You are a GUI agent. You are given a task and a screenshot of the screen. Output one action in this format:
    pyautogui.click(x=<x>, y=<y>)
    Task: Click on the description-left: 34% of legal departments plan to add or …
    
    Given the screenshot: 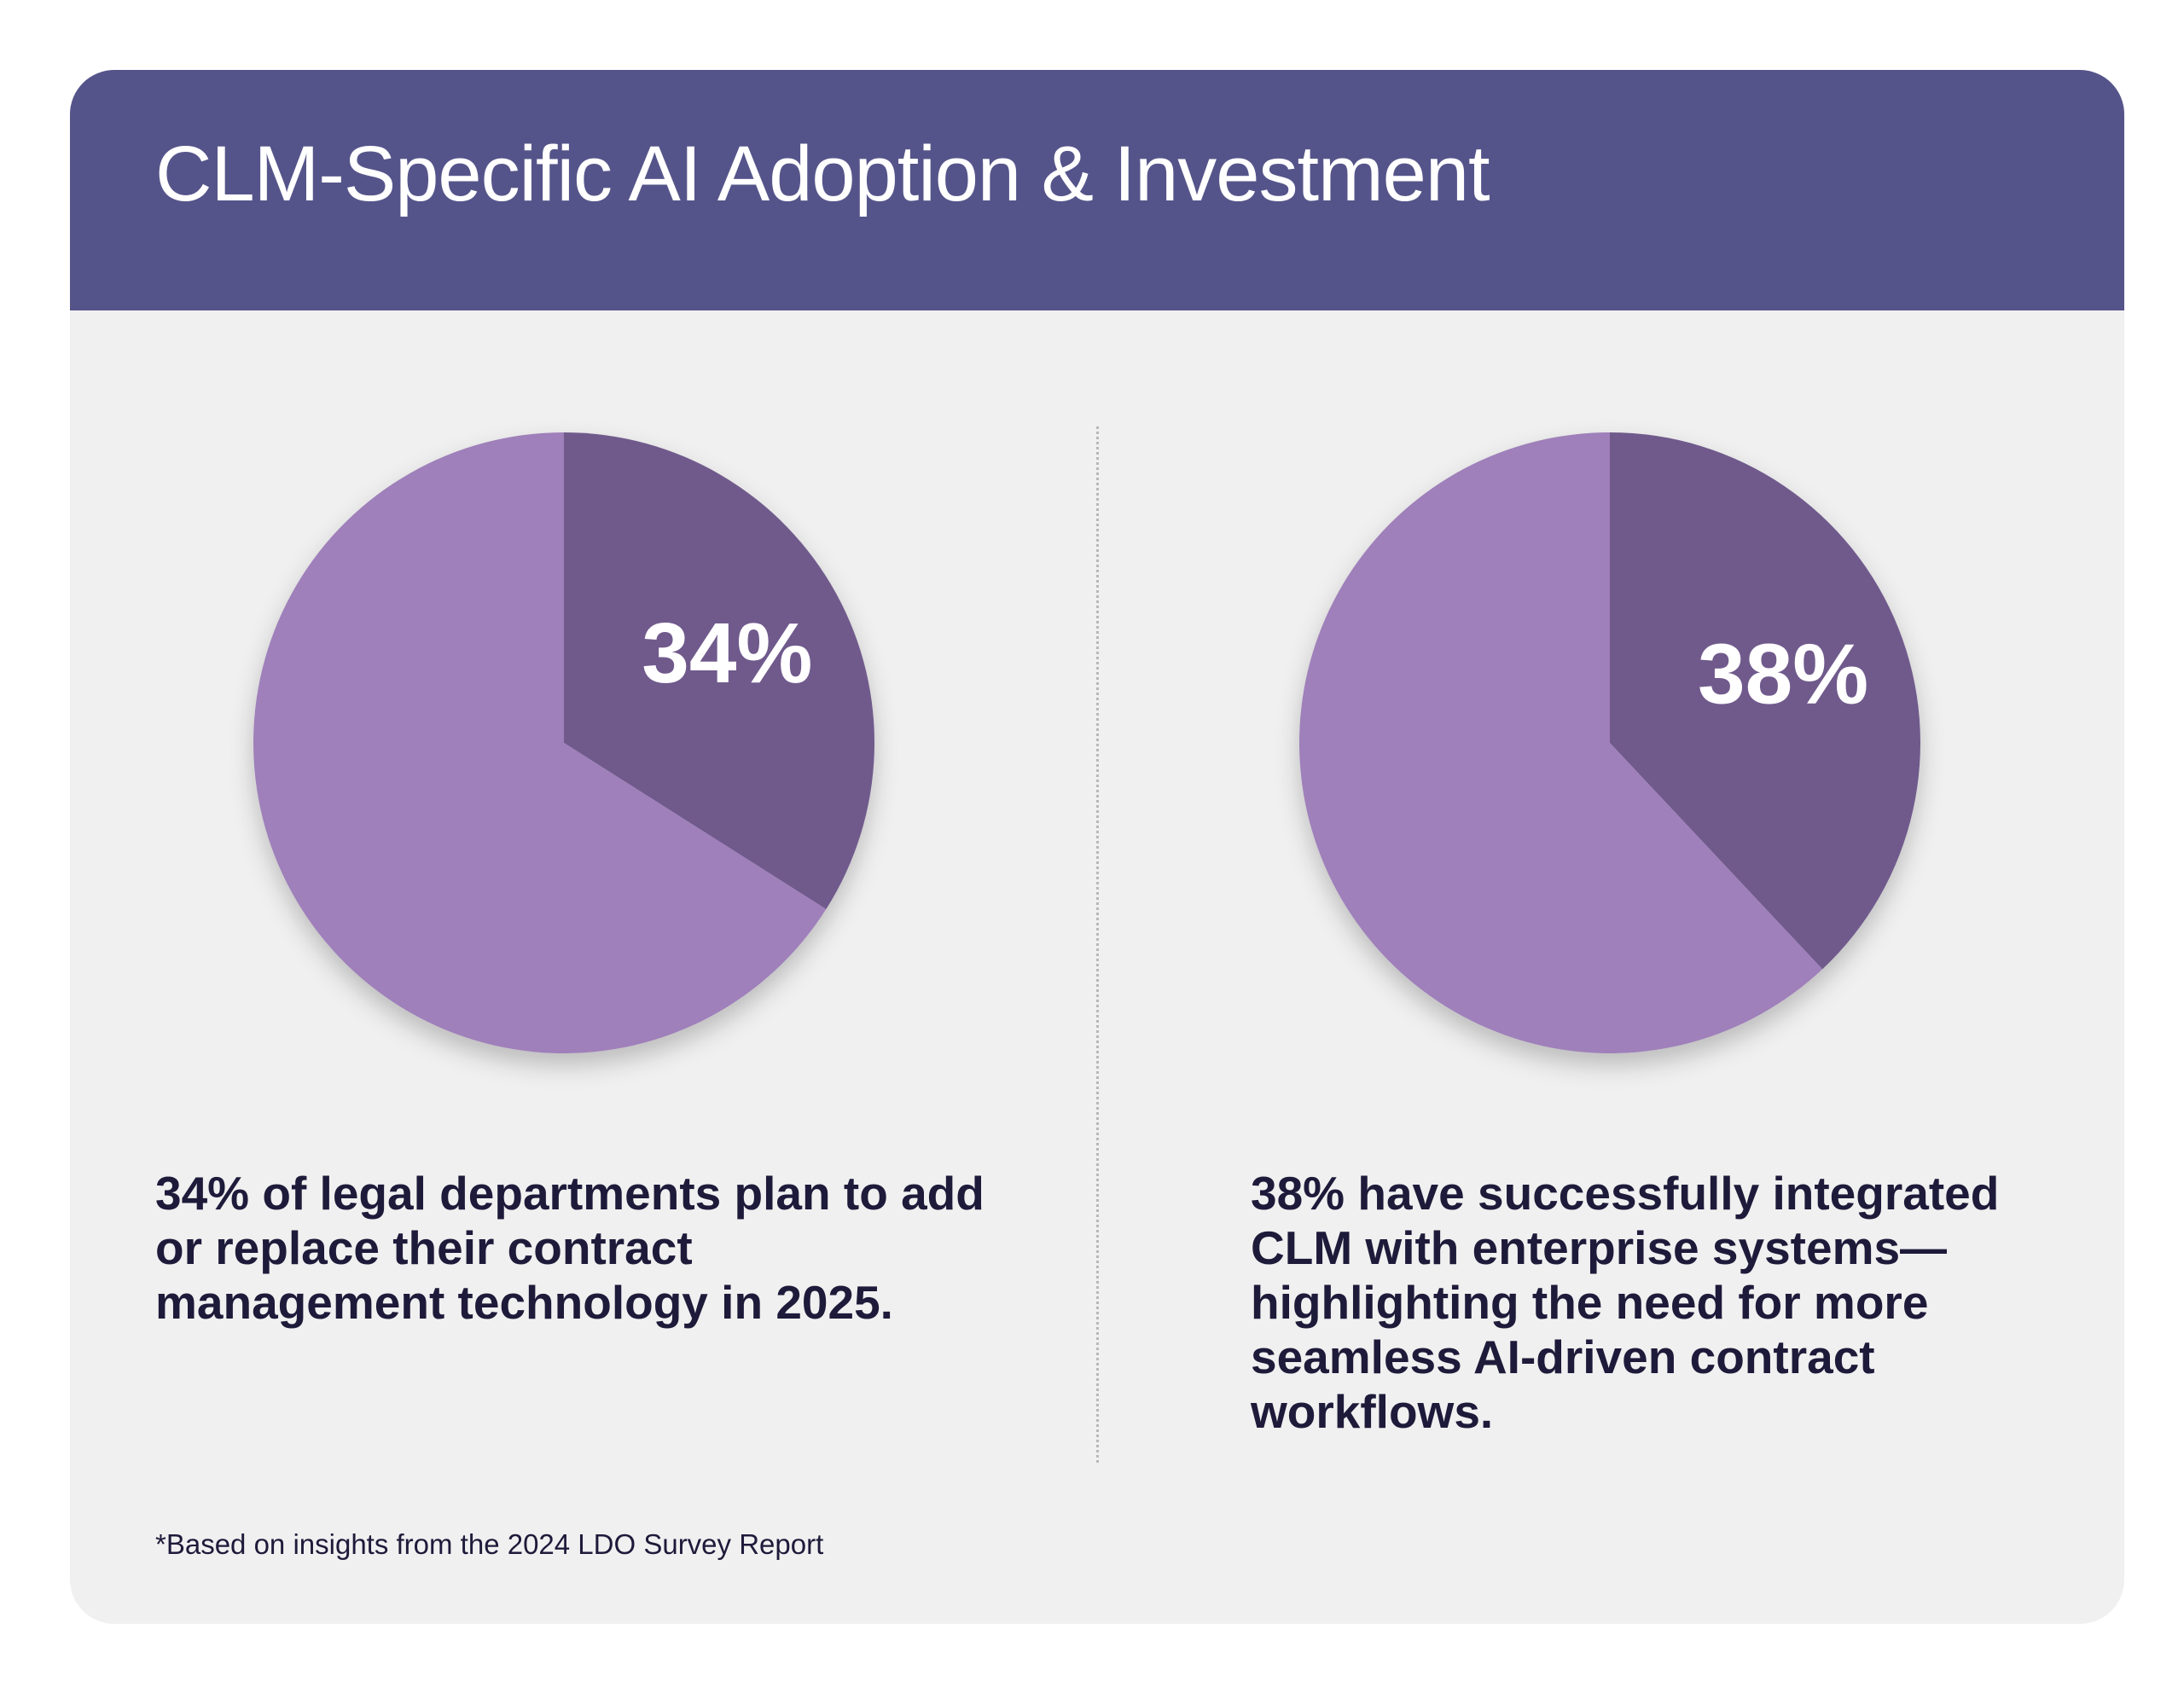 What is the action you would take?
    pyautogui.click(x=570, y=1248)
    